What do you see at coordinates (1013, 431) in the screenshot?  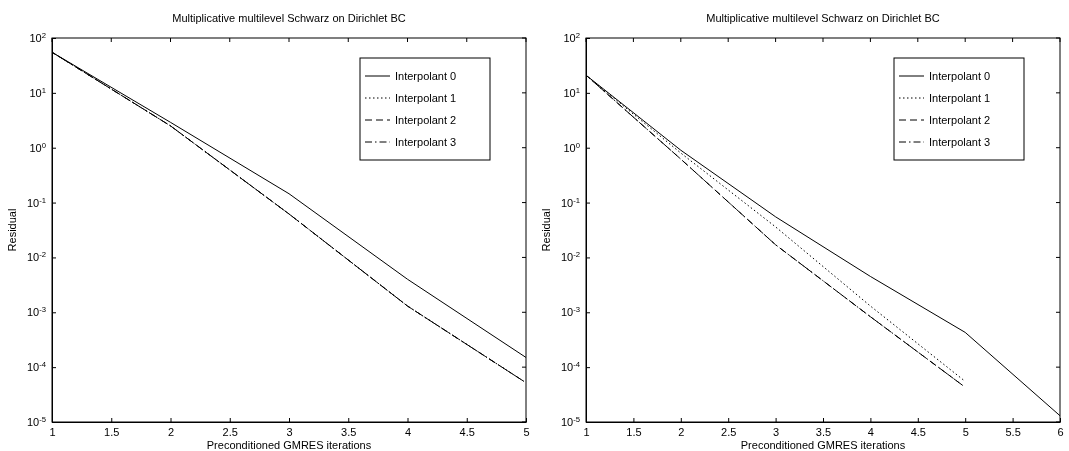 I see `x-tick-label: 5.5` at bounding box center [1013, 431].